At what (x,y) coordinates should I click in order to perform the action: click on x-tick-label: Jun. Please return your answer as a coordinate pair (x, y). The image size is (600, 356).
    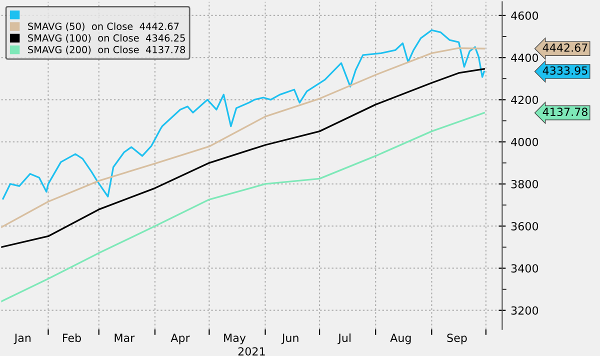
    Looking at the image, I should click on (289, 339).